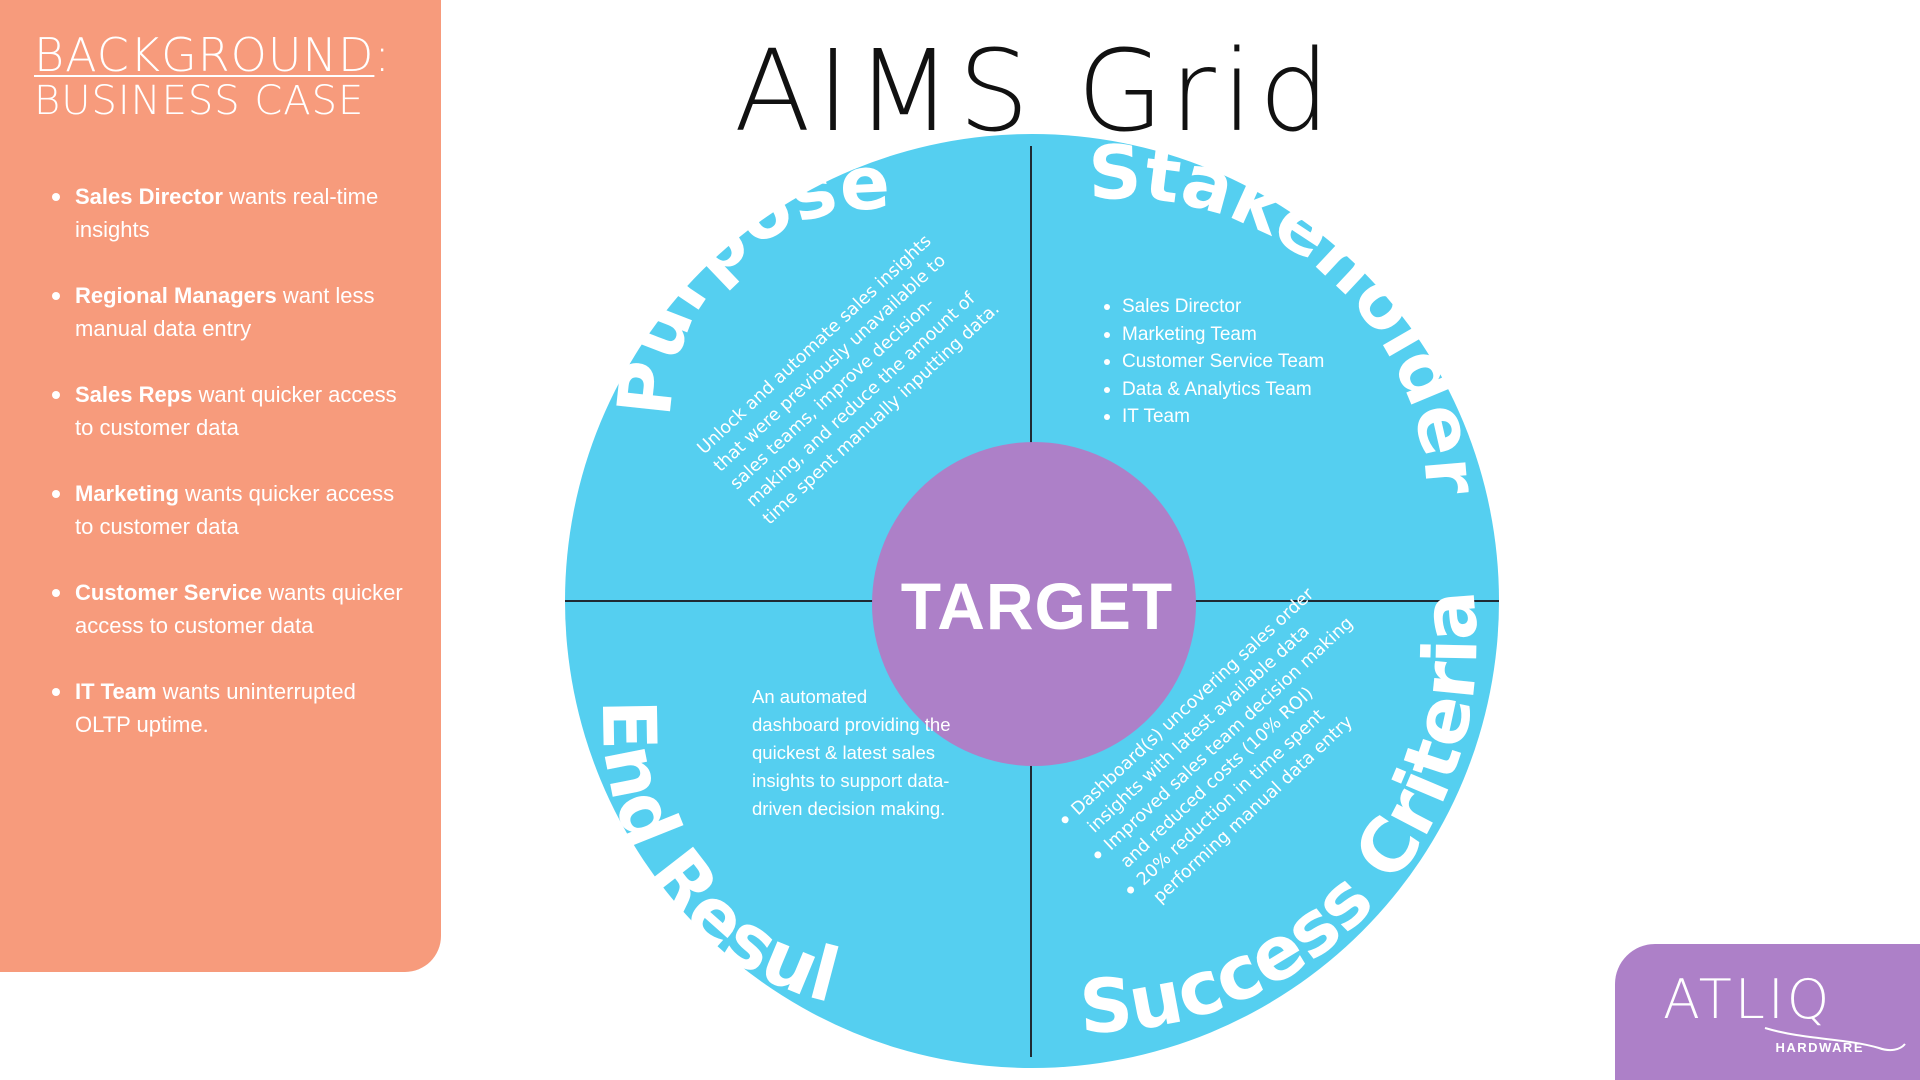  What do you see at coordinates (215, 708) in the screenshot?
I see `item-text: wants uninterrupted OLTP uptime.` at bounding box center [215, 708].